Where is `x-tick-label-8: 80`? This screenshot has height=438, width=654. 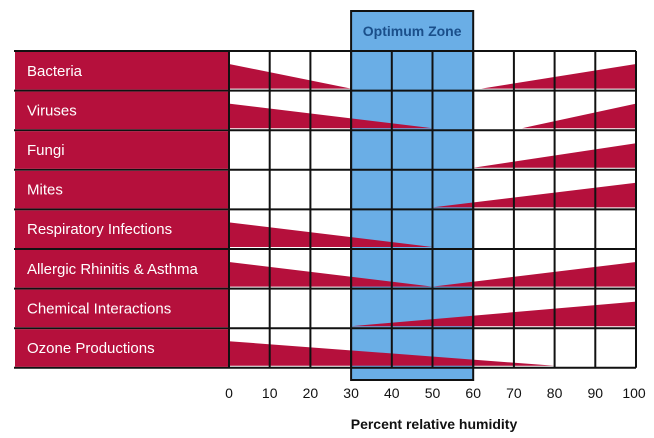
x-tick-label-8: 80 is located at coordinates (555, 393).